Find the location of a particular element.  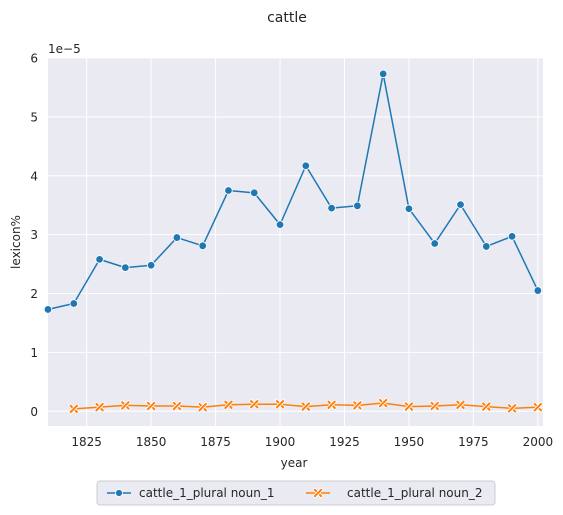

x-tick-label: 1975 is located at coordinates (473, 442).